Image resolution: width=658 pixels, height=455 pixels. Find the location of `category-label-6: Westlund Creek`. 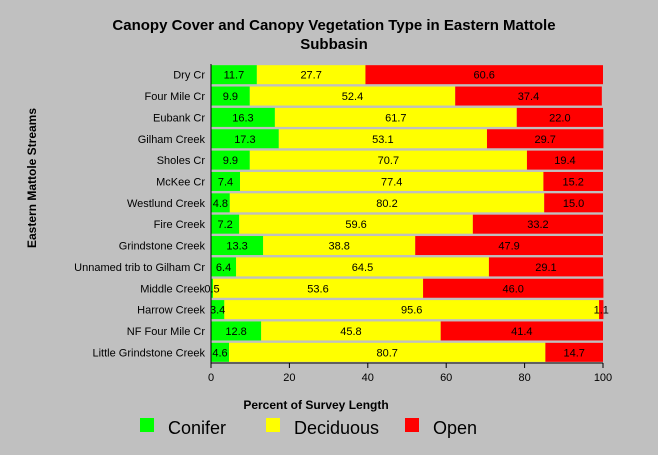

category-label-6: Westlund Creek is located at coordinates (166, 204).